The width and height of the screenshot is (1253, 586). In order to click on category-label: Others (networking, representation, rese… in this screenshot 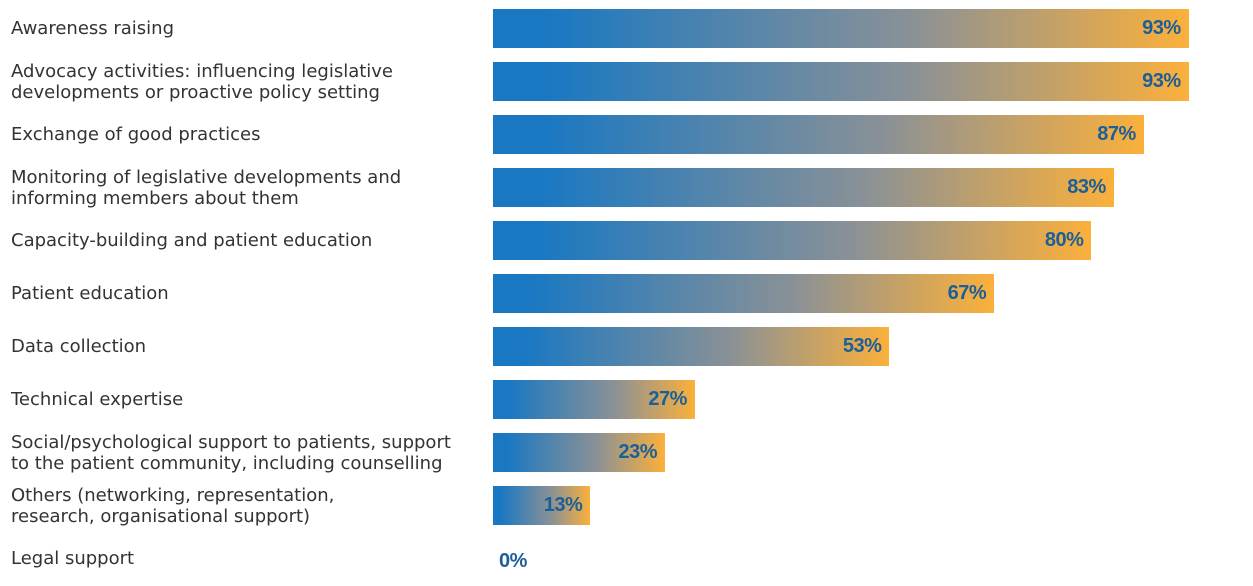, I will do `click(173, 505)`.